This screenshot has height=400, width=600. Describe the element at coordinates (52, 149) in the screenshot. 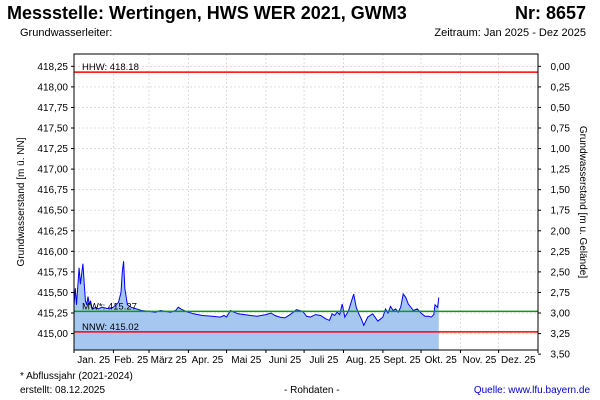

I see `y-tick-label: 417,25` at that location.